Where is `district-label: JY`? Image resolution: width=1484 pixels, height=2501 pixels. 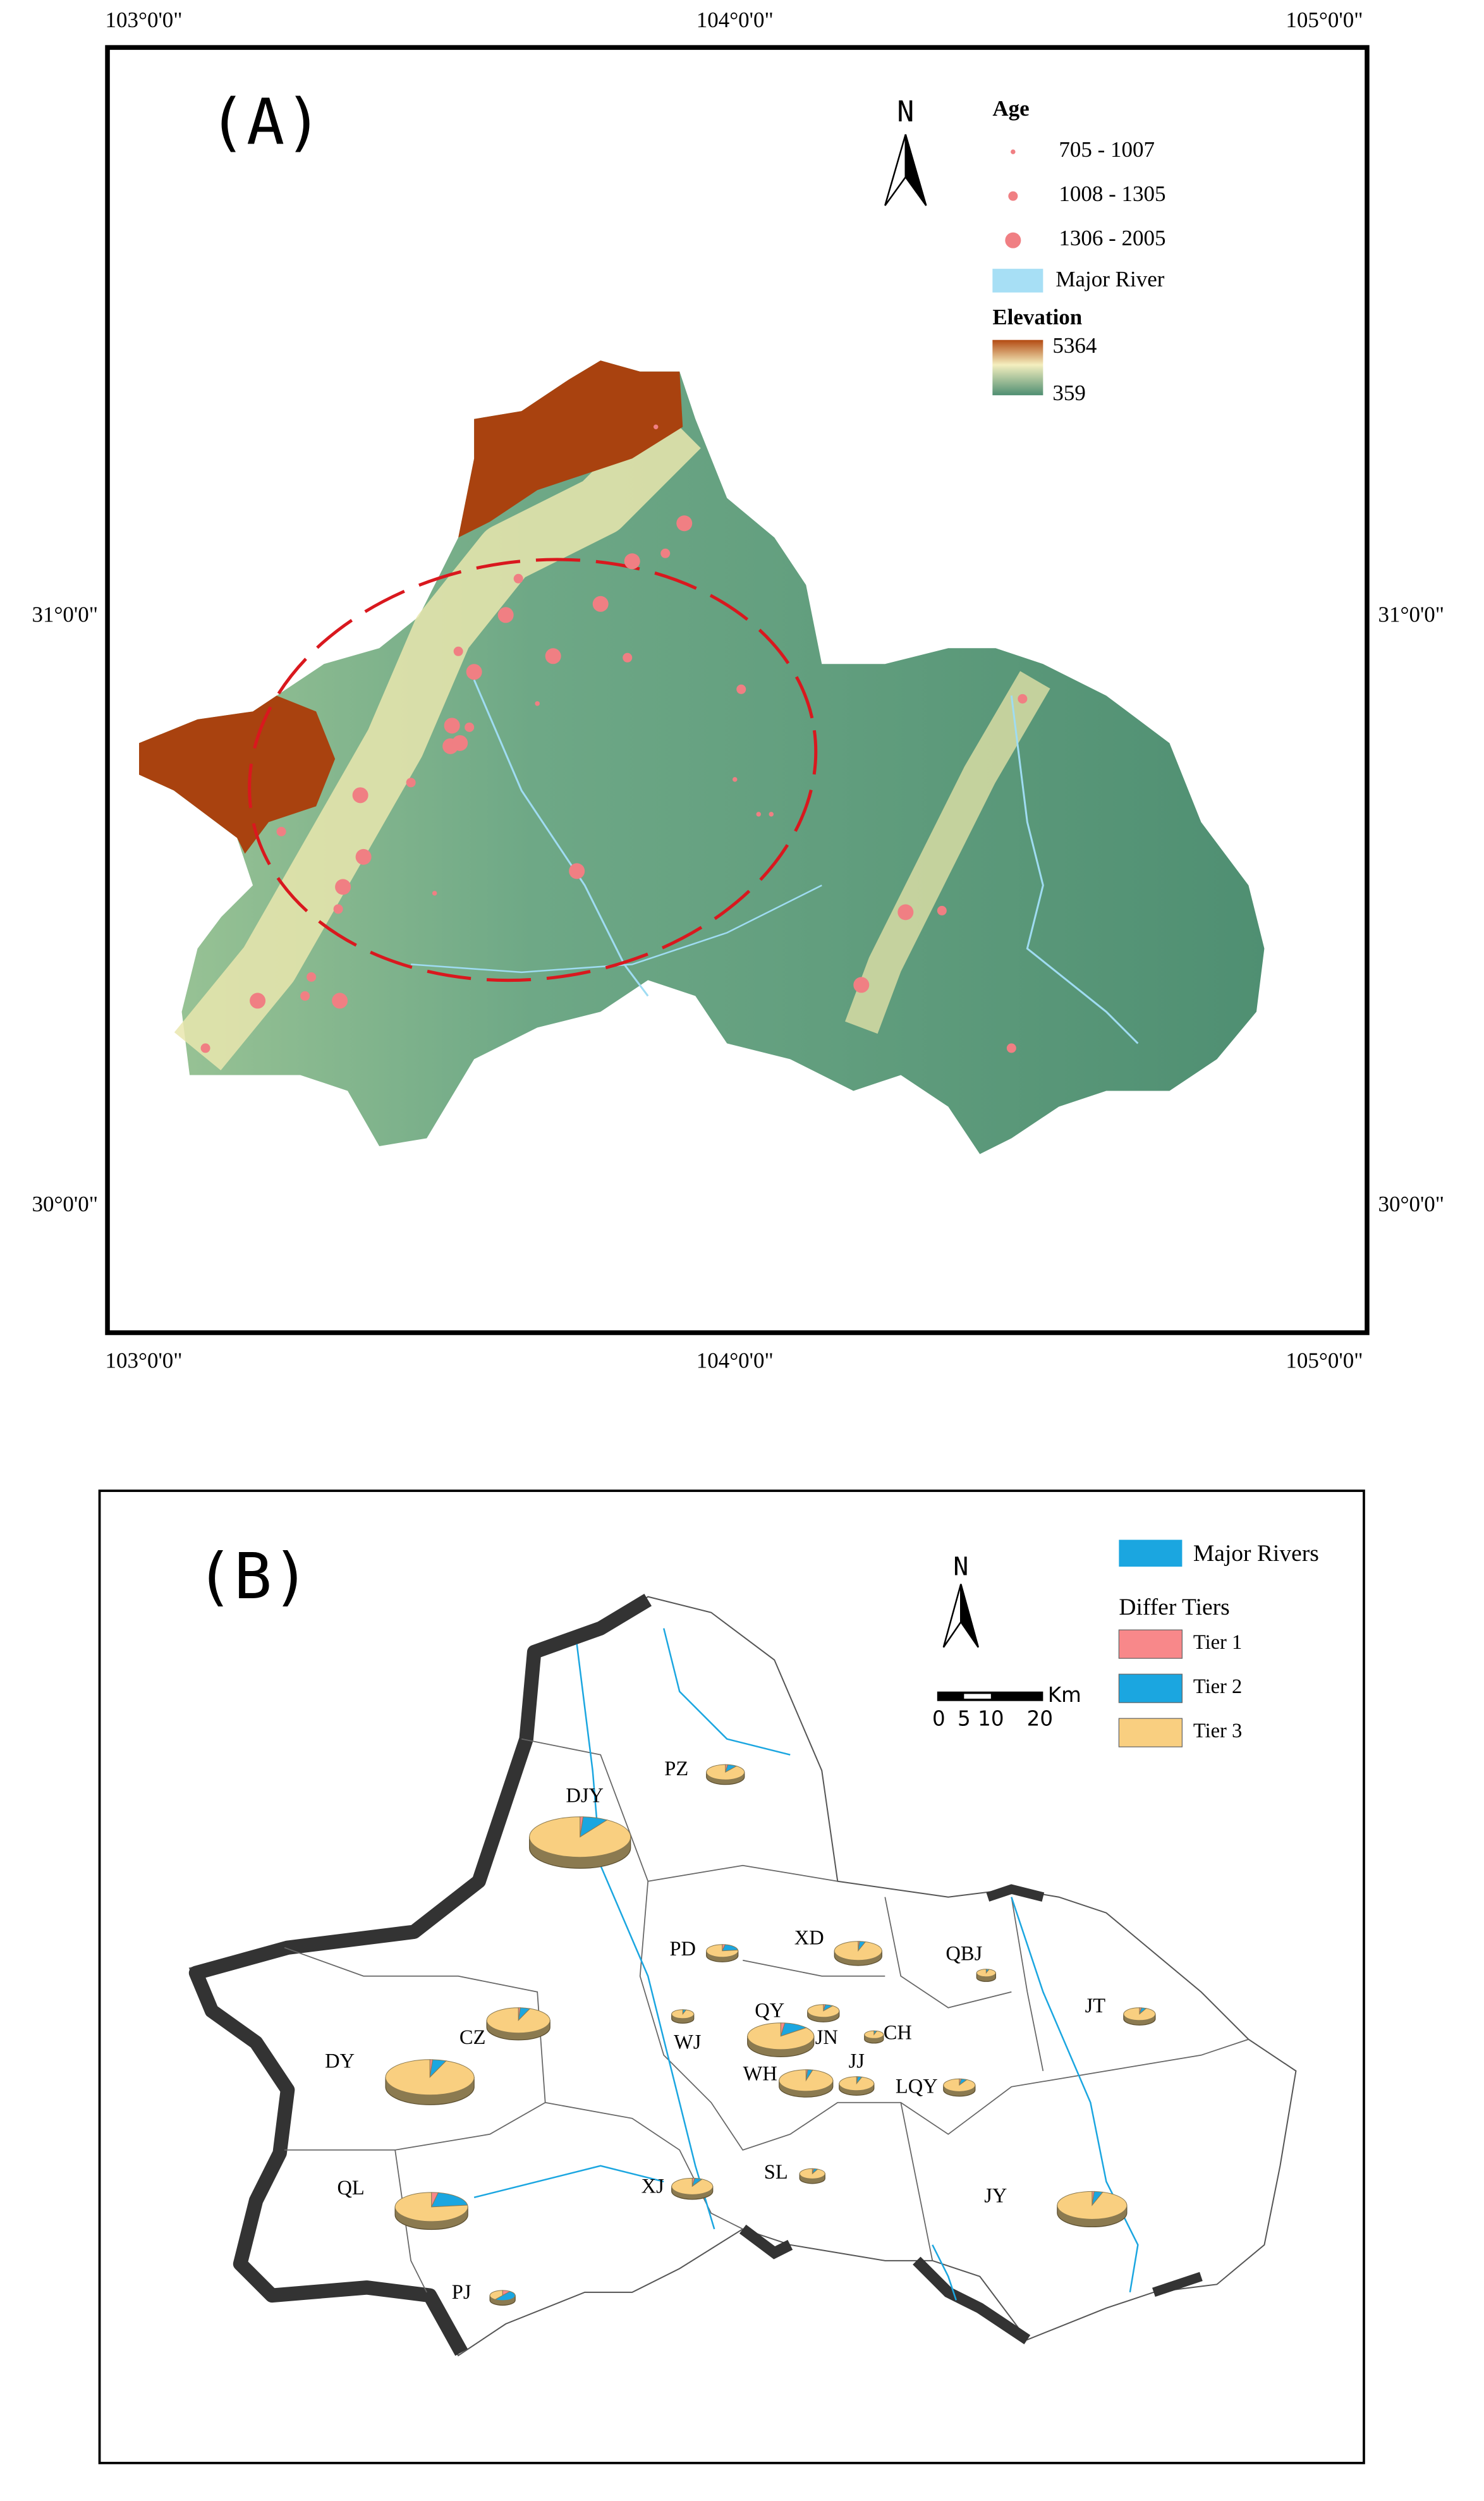
district-label: JY is located at coordinates (996, 2195).